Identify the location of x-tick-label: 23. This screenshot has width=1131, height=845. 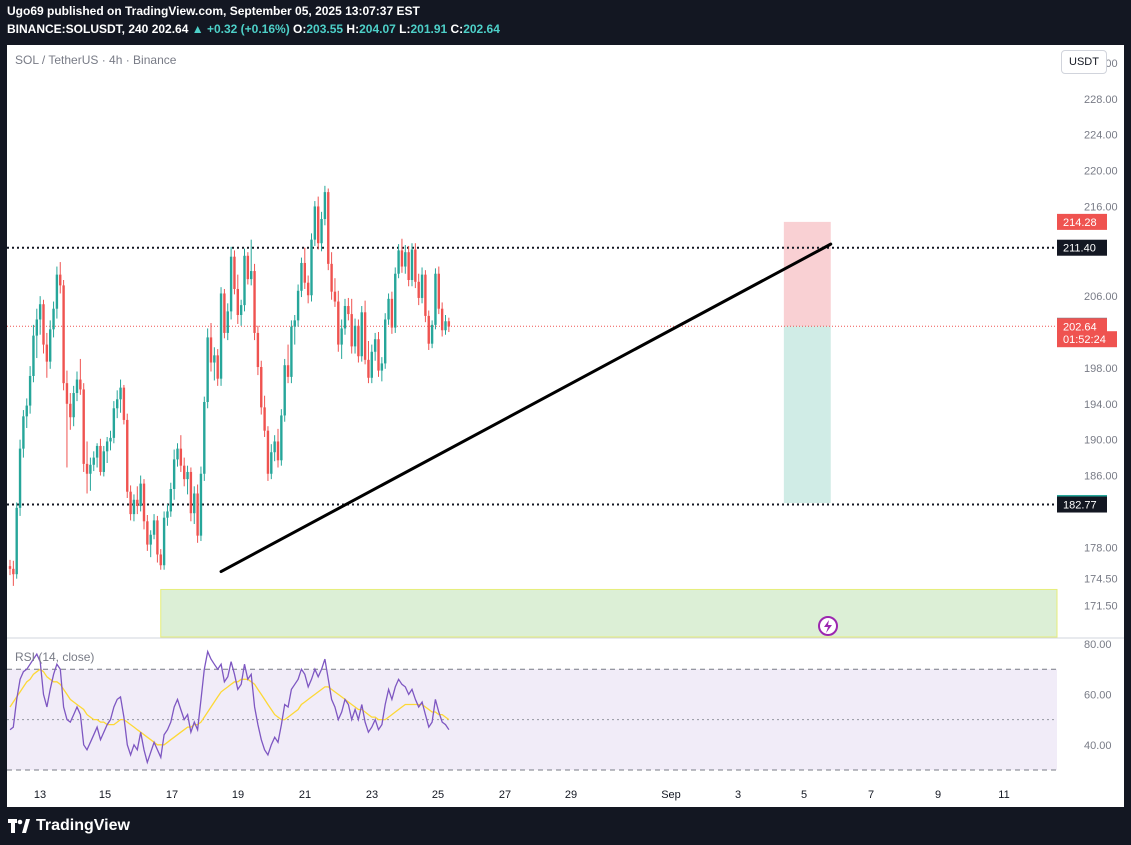
(372, 795).